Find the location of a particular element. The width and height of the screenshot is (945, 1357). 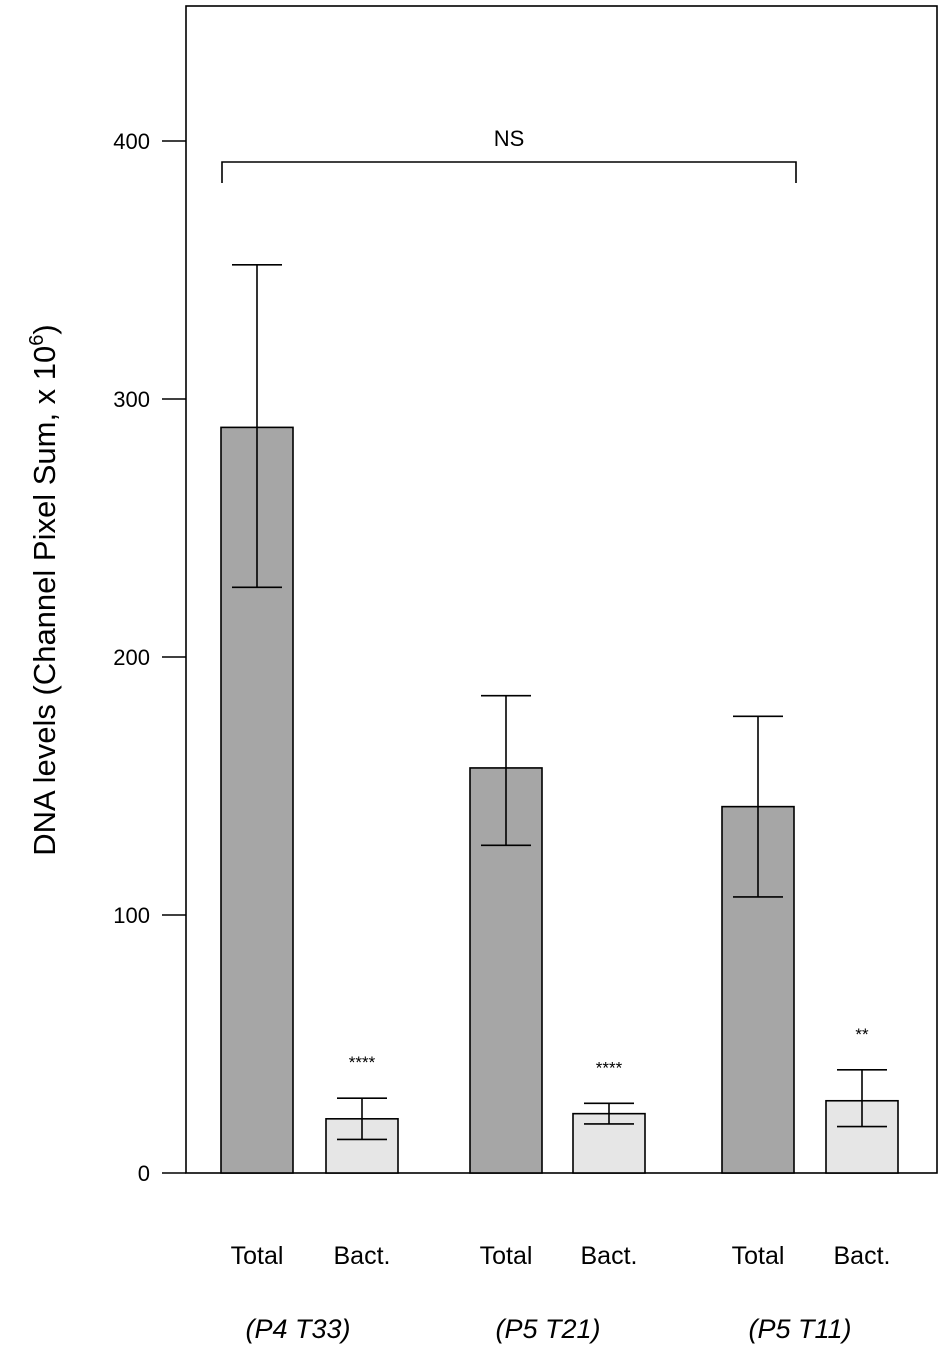

y-axis-title-end: ) is located at coordinates (44, 329).